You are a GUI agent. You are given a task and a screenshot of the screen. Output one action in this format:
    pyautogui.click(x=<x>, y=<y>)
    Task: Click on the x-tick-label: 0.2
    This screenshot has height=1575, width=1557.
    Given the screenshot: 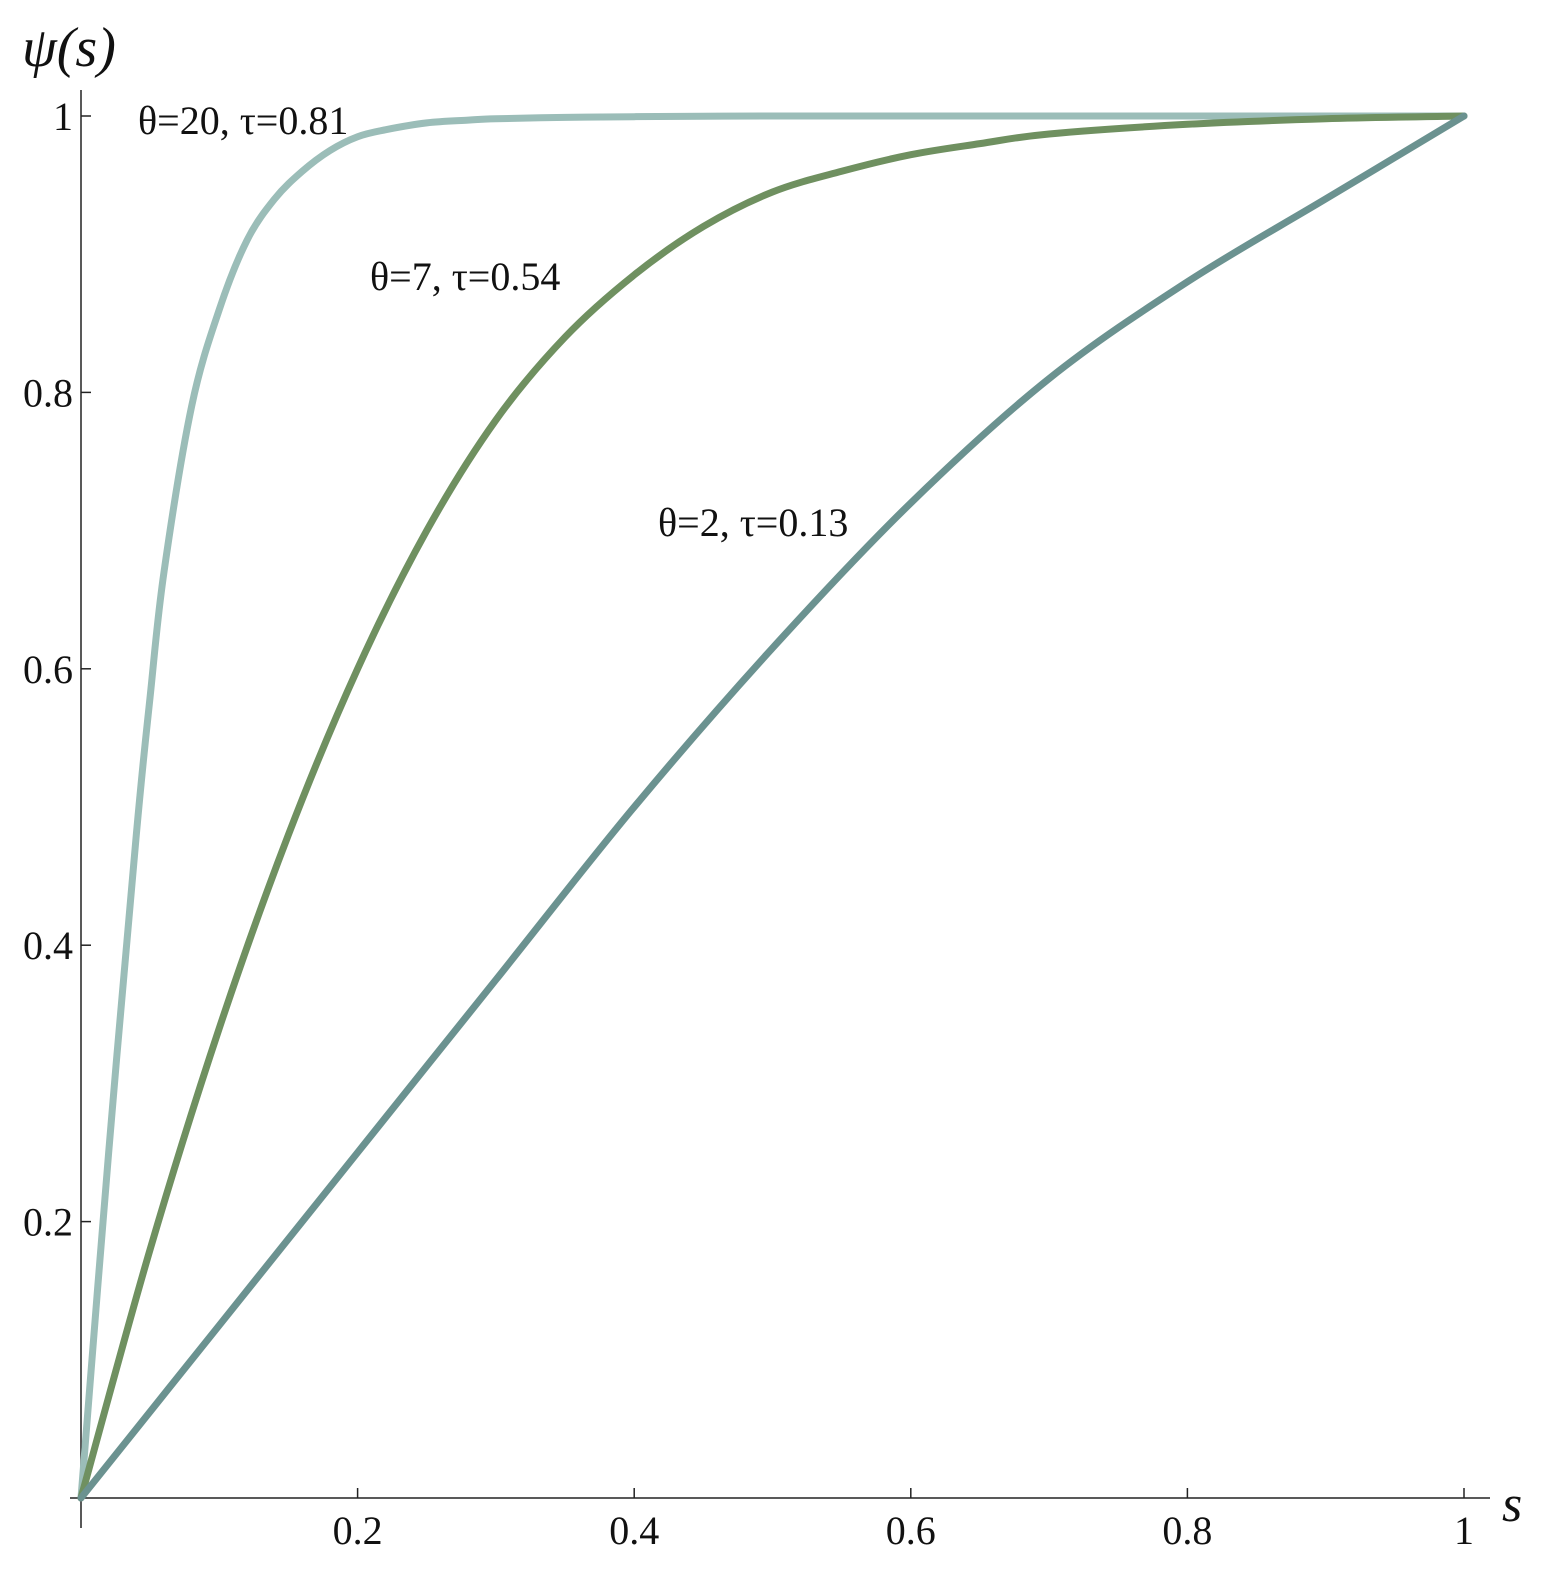 What is the action you would take?
    pyautogui.click(x=358, y=1530)
    